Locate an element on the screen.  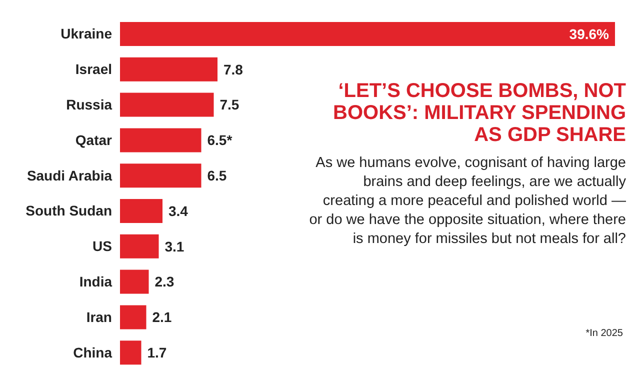
data-label: 6.5* is located at coordinates (220, 140).